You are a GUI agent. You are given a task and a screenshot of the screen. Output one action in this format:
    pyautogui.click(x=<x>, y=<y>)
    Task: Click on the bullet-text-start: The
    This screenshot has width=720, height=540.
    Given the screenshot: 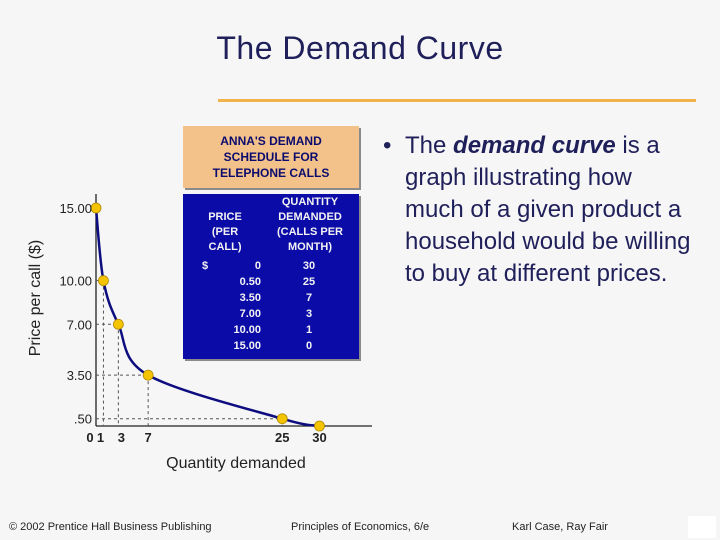 What is the action you would take?
    pyautogui.click(x=429, y=145)
    